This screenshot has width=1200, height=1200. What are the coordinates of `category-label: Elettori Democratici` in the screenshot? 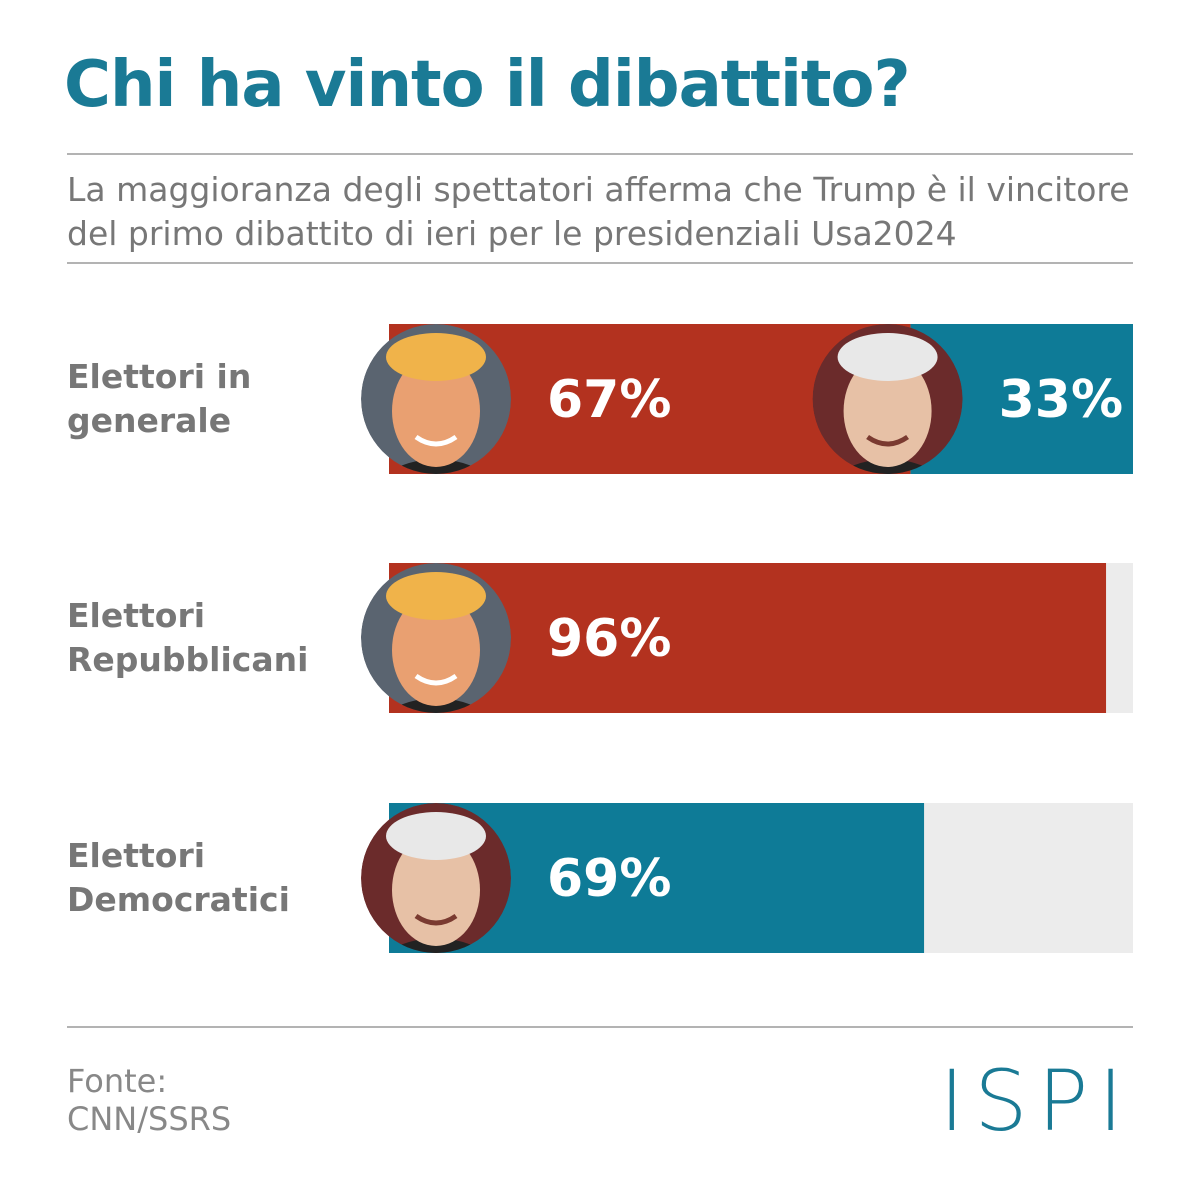 It's located at (178, 877).